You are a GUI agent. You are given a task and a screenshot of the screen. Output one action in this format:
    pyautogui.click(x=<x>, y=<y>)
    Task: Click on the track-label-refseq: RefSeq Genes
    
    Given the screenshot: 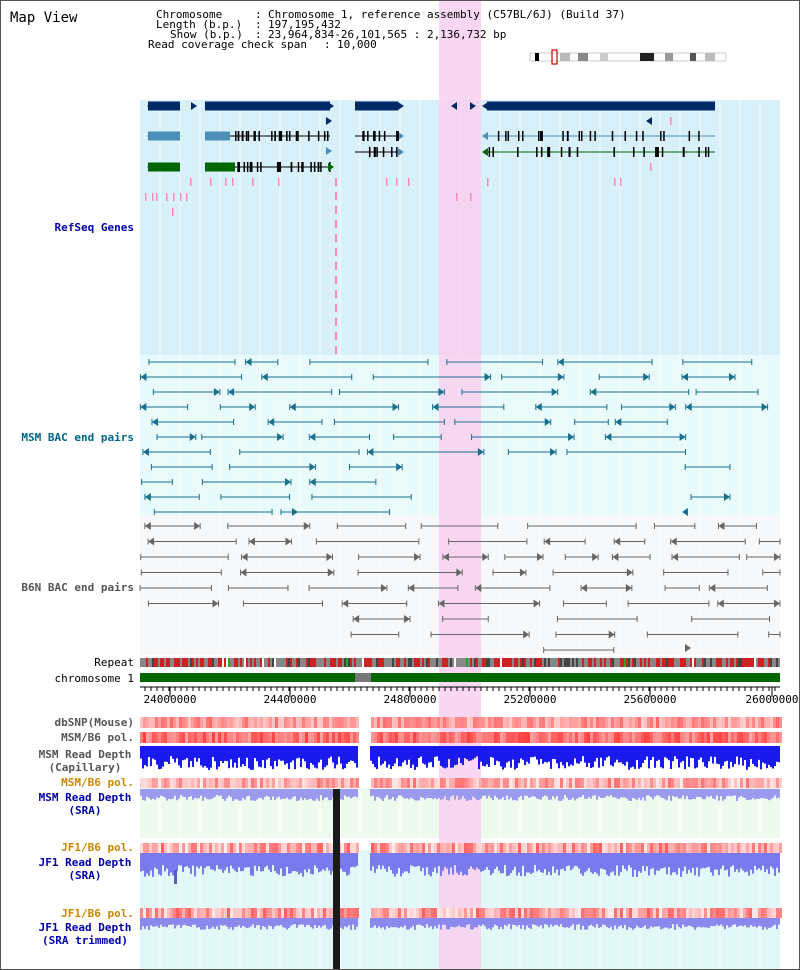 What is the action you would take?
    pyautogui.click(x=94, y=227)
    